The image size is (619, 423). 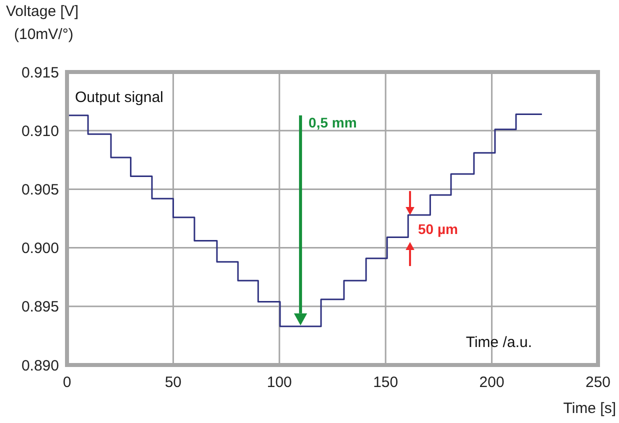 What do you see at coordinates (589, 408) in the screenshot?
I see `x-axis-title: Time [s]` at bounding box center [589, 408].